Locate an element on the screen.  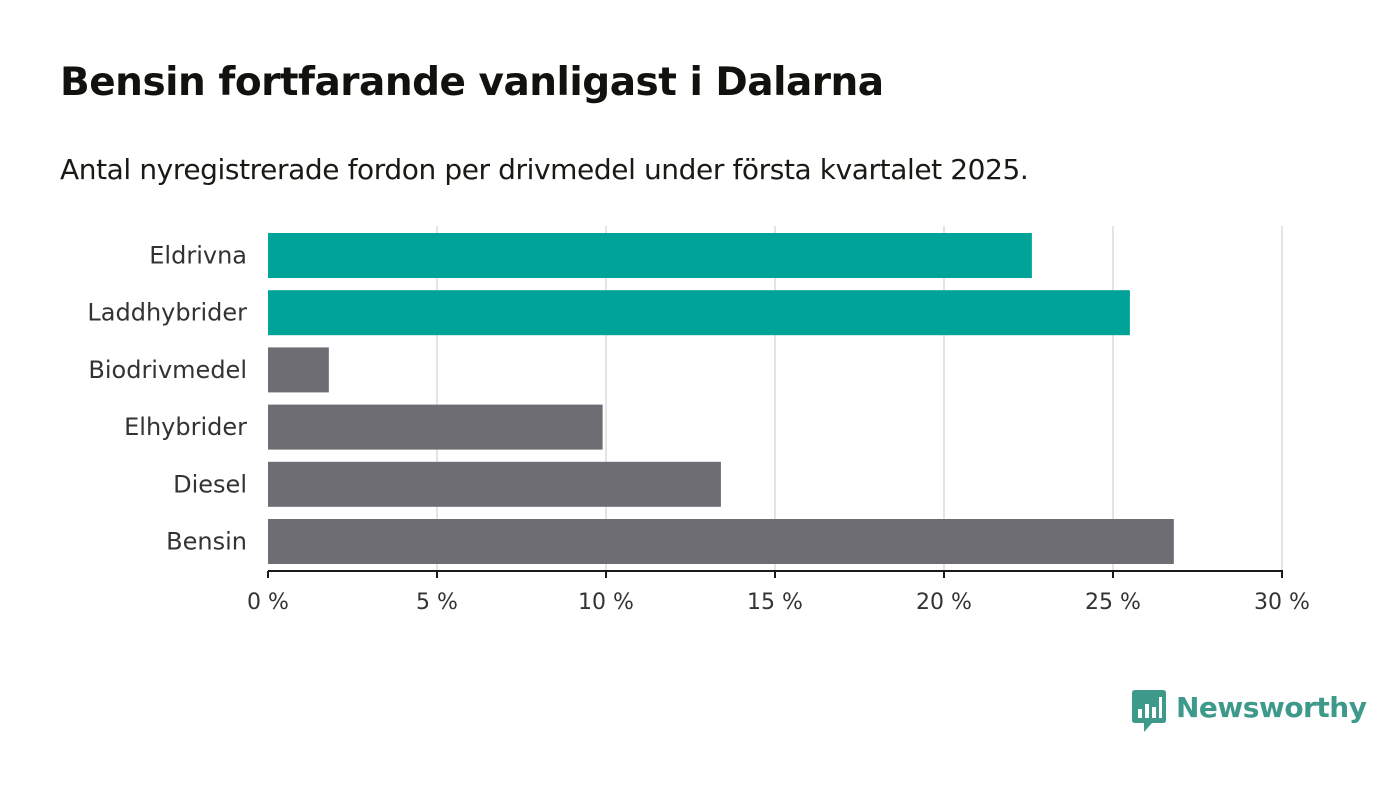
newsworthy-logo: Newsworthy is located at coordinates (1249, 712).